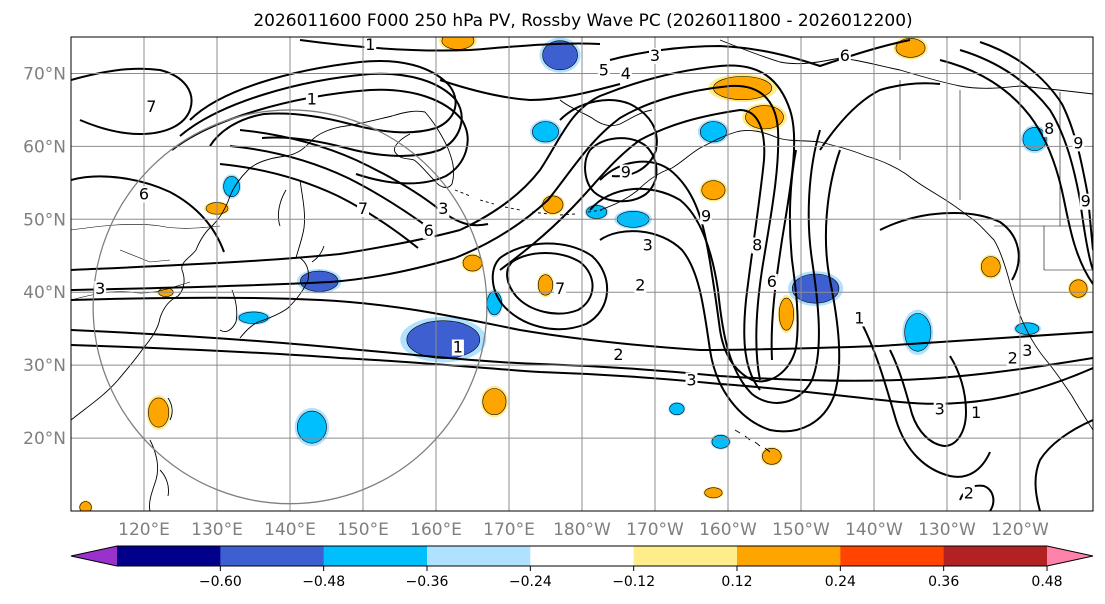 The image size is (1105, 604). Describe the element at coordinates (44, 366) in the screenshot. I see `lat-tick-label: 30°N` at that location.